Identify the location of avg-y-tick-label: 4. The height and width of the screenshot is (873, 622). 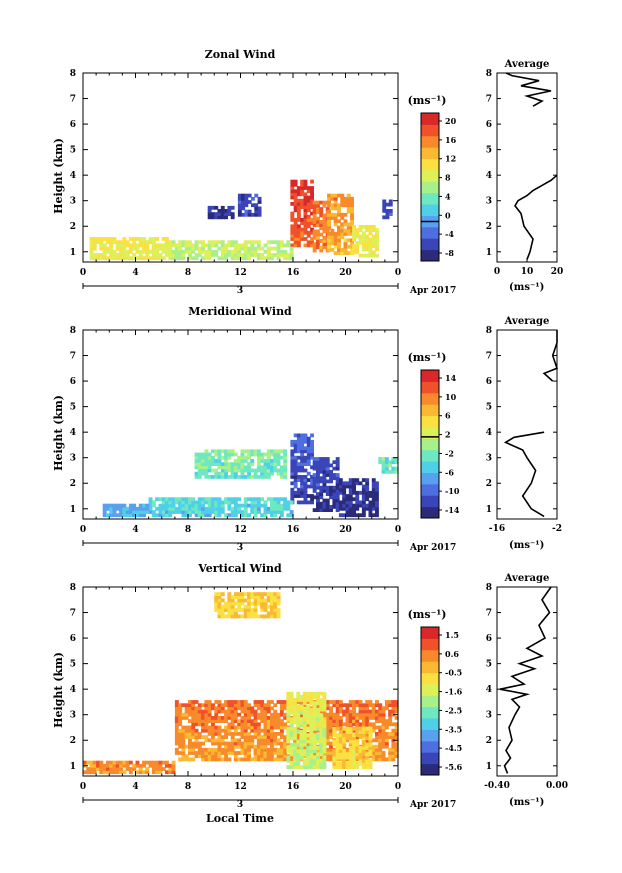
(489, 176).